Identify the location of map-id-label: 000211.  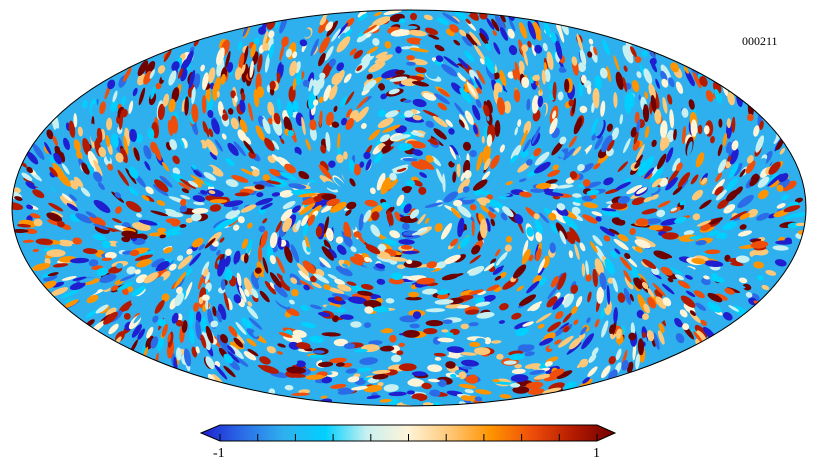
(760, 41).